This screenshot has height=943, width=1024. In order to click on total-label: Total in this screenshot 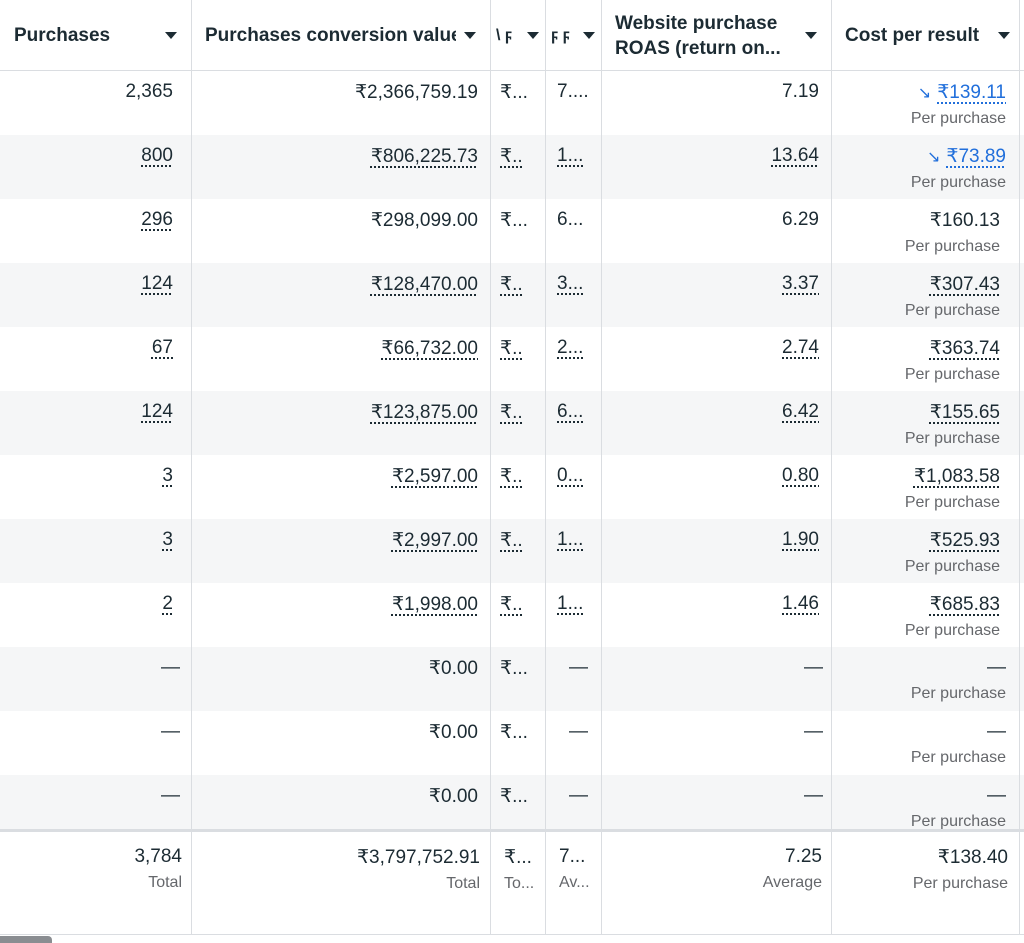, I will do `click(463, 883)`.